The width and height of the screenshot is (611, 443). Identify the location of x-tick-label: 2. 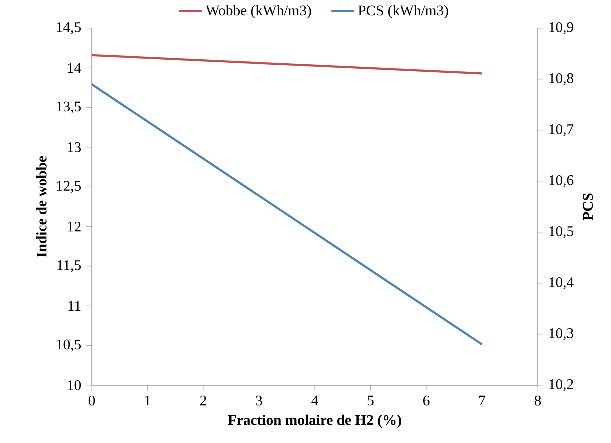
(203, 401).